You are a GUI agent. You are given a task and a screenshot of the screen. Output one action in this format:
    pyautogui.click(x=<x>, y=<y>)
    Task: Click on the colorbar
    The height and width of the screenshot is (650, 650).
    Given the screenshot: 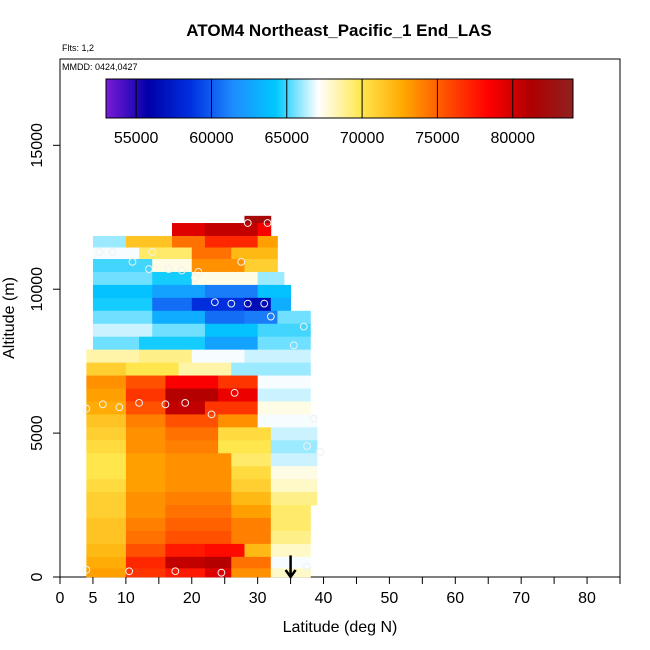 What is the action you would take?
    pyautogui.click(x=339, y=98)
    